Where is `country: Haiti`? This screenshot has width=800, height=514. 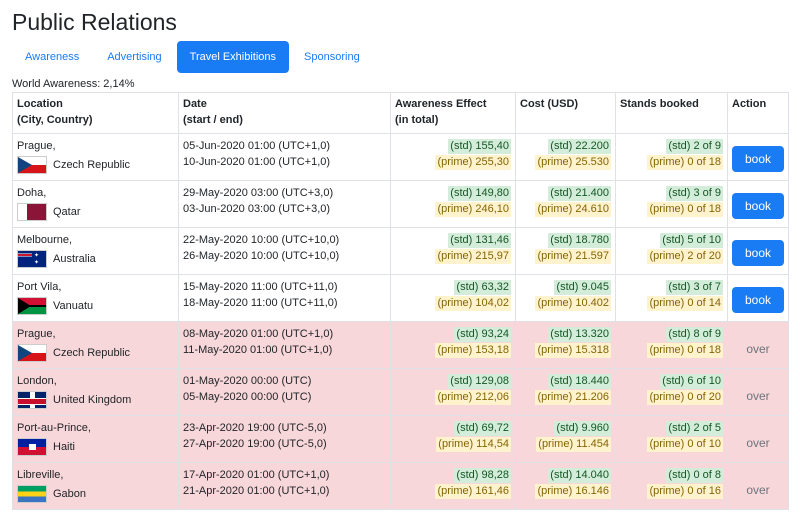 country: Haiti is located at coordinates (95, 447).